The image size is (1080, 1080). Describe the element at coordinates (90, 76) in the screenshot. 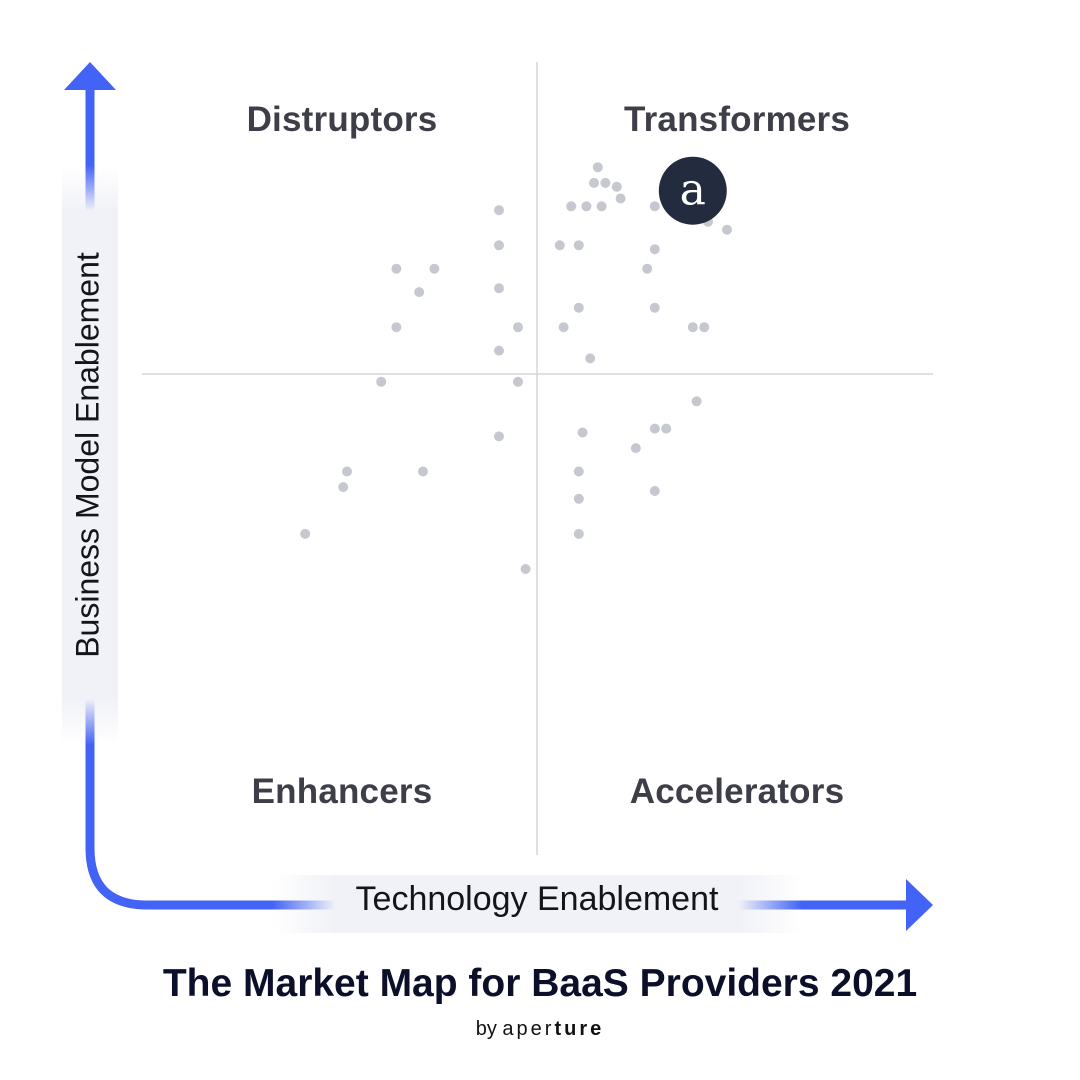

I see `y-axis-arrowhead` at that location.